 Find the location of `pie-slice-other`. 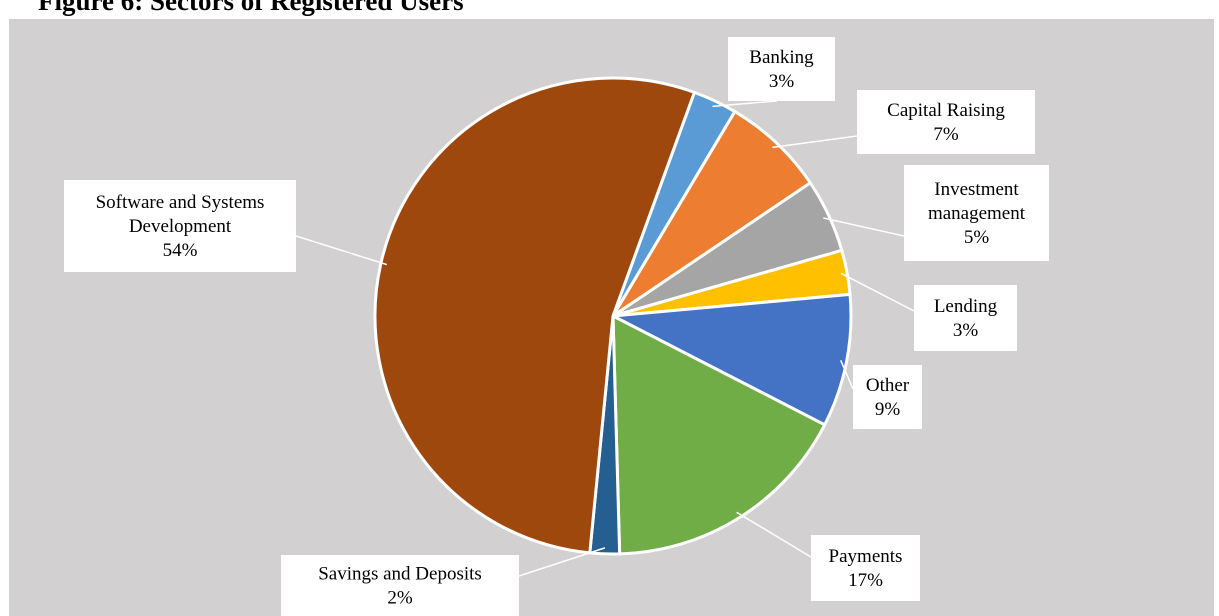

pie-slice-other is located at coordinates (732, 359).